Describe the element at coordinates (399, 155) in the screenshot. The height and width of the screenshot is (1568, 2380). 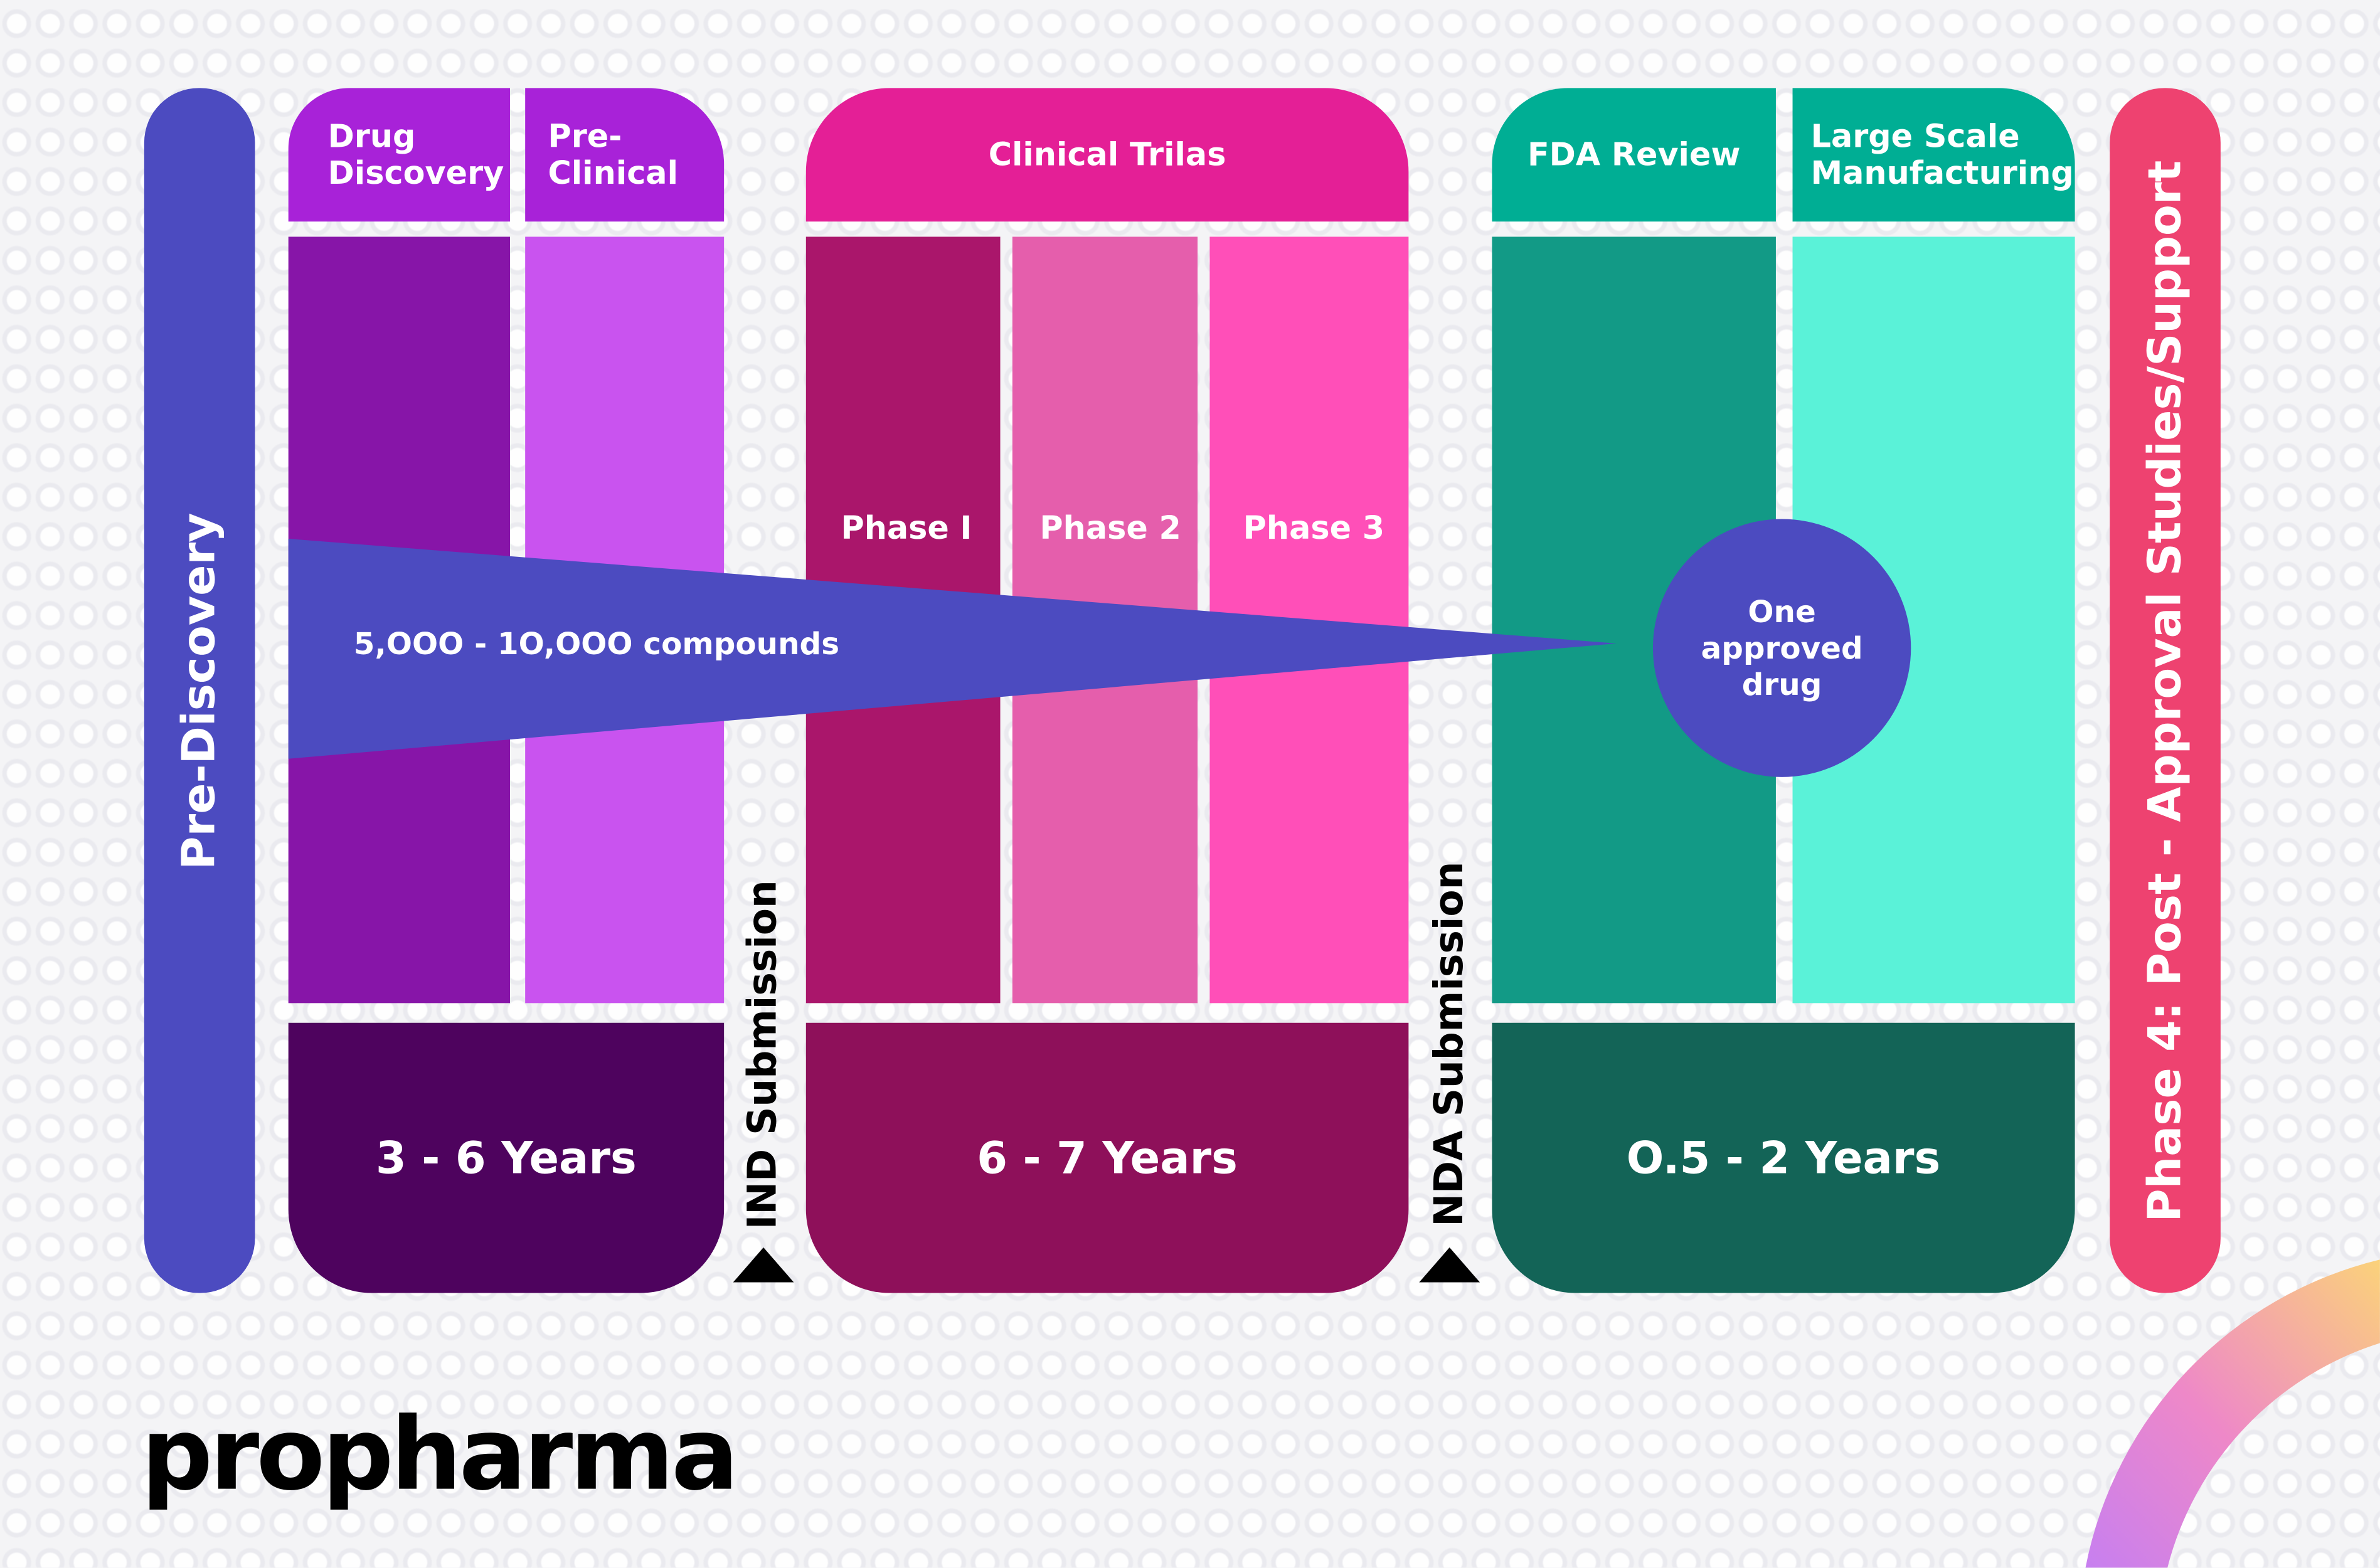
I see `drug-discovery-header: Drug Discovery` at that location.